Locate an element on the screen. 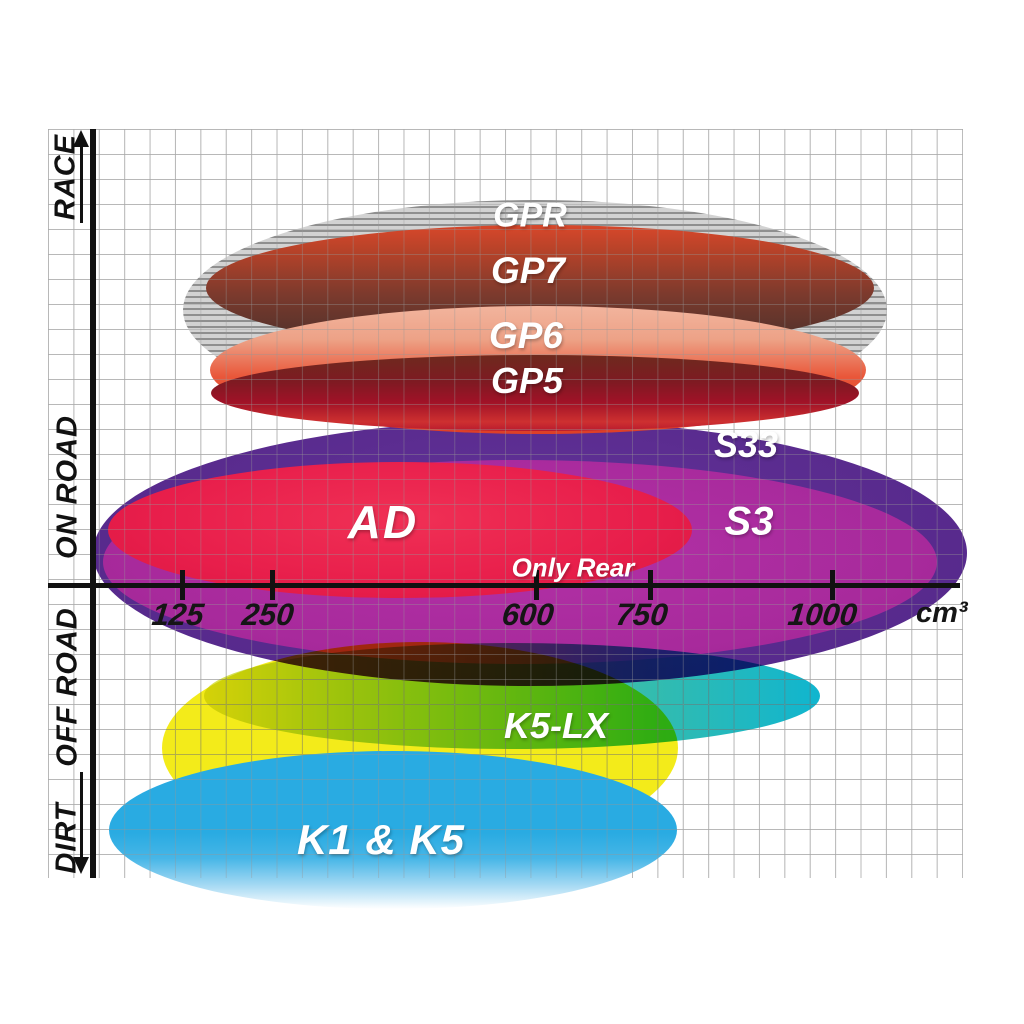  series-label-gp7: GP7 is located at coordinates (528, 270).